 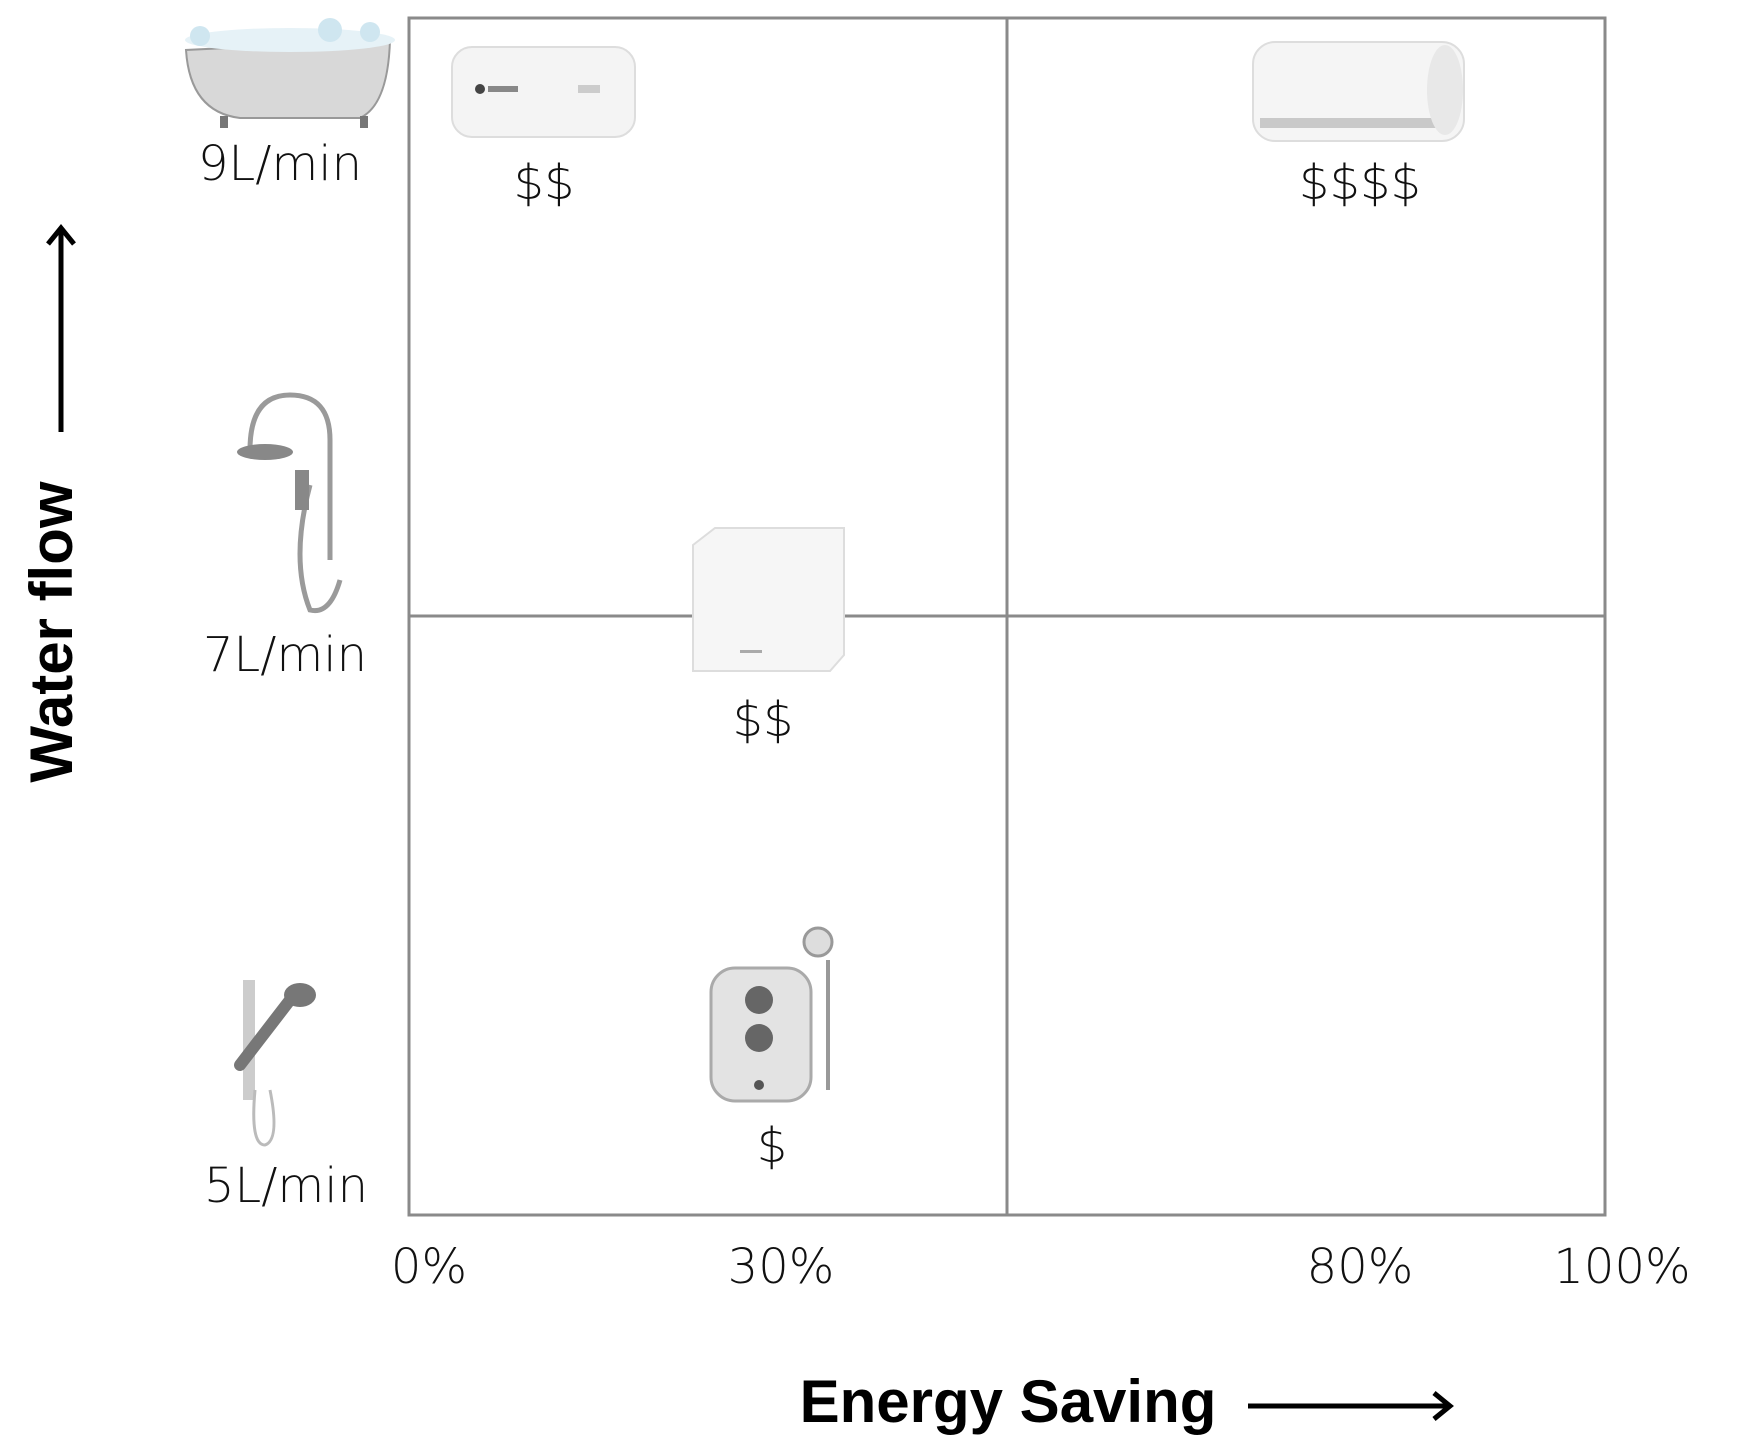 What do you see at coordinates (1360, 183) in the screenshot?
I see `price-label: $$$$` at bounding box center [1360, 183].